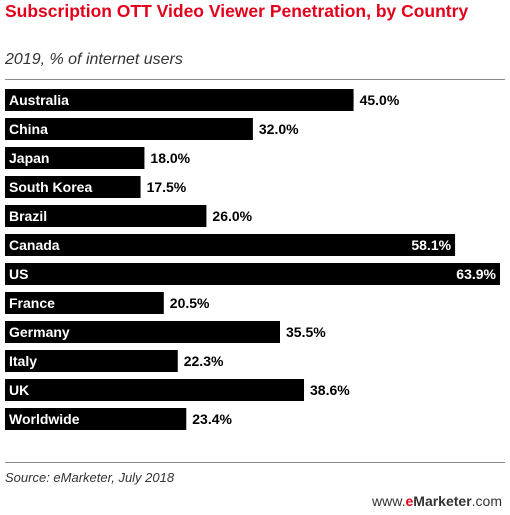  I want to click on bottom-divider, so click(255, 462).